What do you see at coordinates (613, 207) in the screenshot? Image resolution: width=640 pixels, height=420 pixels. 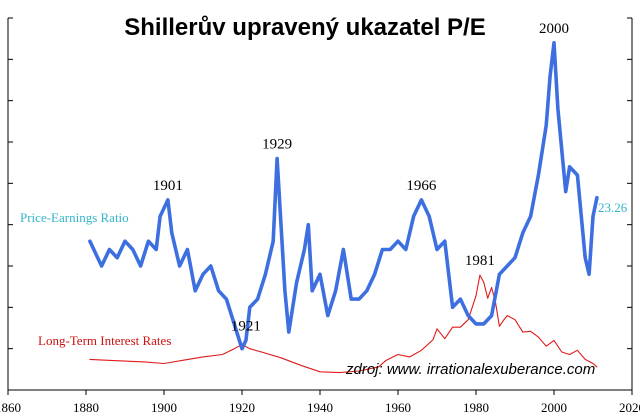 I see `pe-end-value-label: 23.26` at bounding box center [613, 207].